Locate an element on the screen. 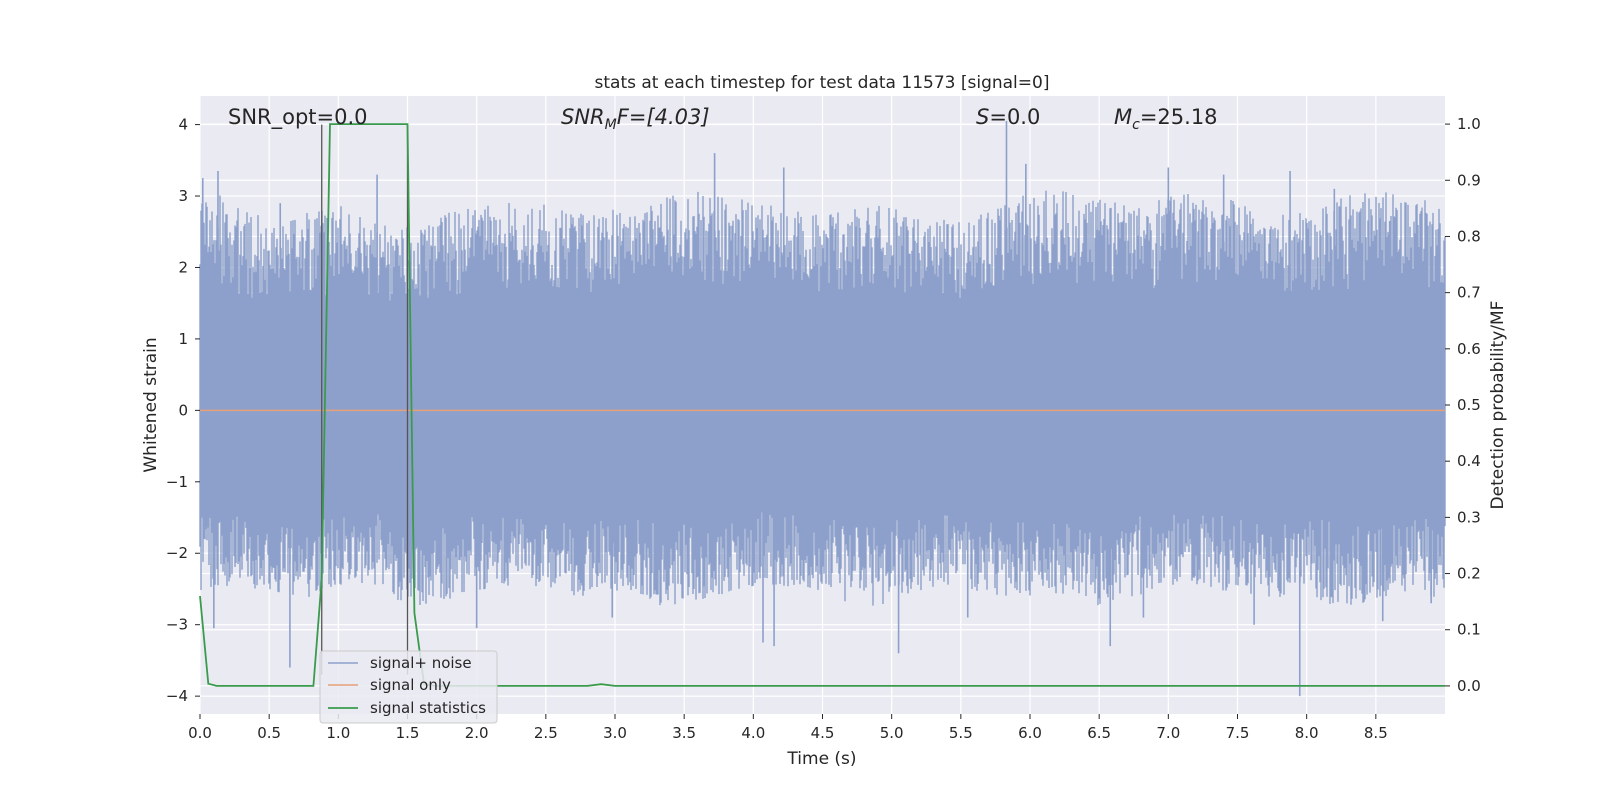  y-right-tick-label: 0.2 is located at coordinates (1469, 574).